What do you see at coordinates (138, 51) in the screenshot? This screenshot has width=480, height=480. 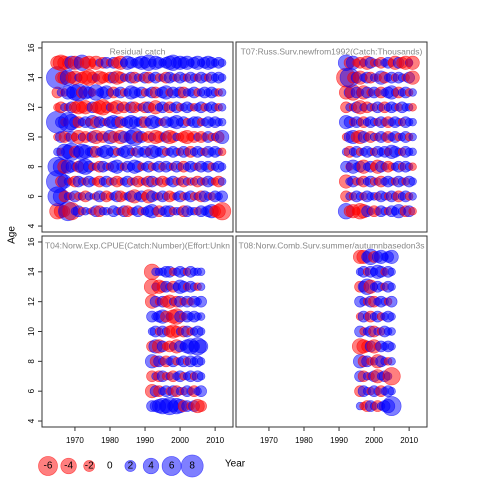 I see `panel-title: Residual catch` at bounding box center [138, 51].